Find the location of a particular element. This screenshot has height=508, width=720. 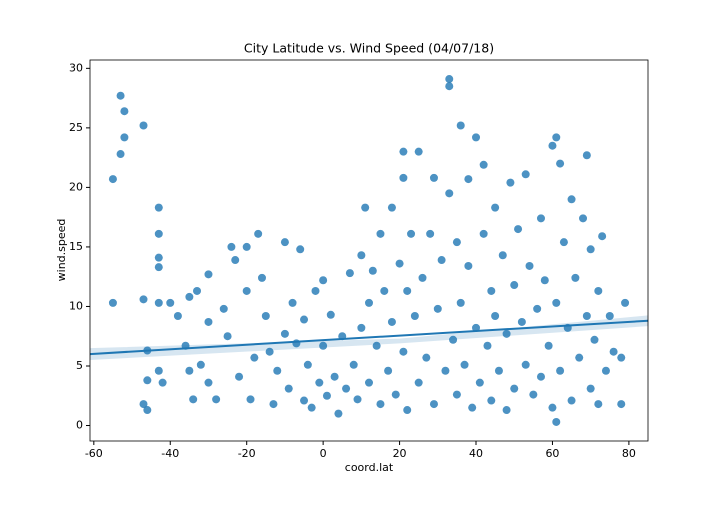

chart-title: City Latitude vs. Wind Speed (04/07/18) is located at coordinates (369, 48).